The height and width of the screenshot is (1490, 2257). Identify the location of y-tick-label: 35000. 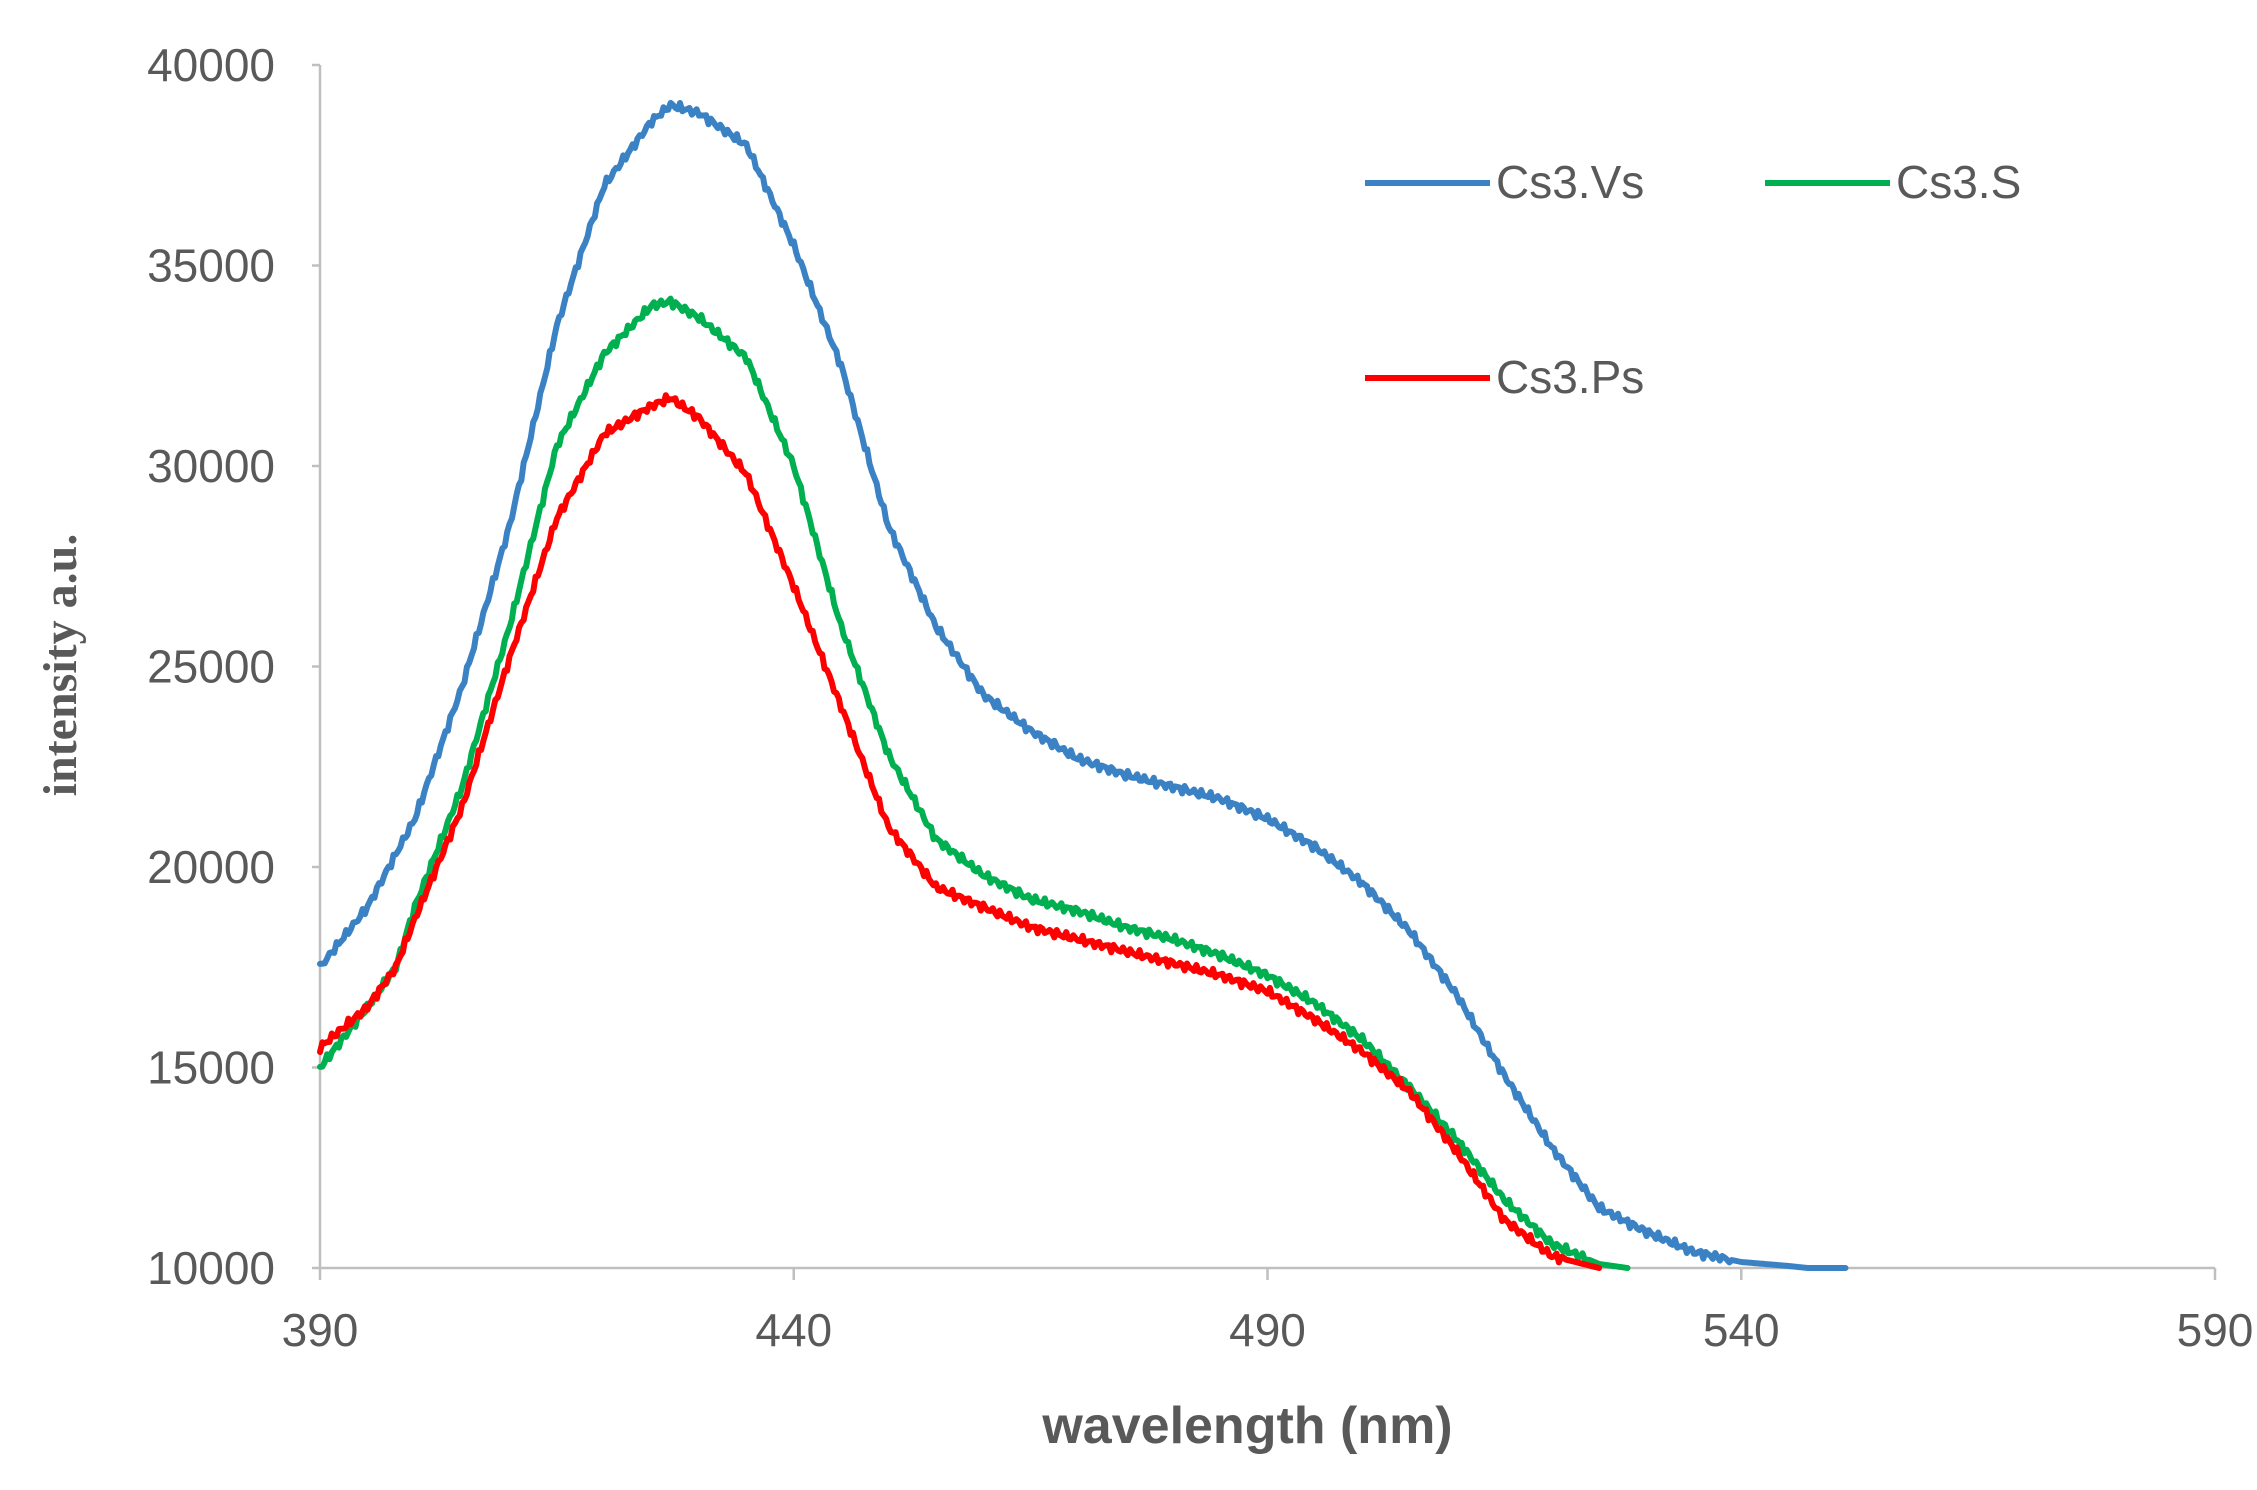
(211, 266).